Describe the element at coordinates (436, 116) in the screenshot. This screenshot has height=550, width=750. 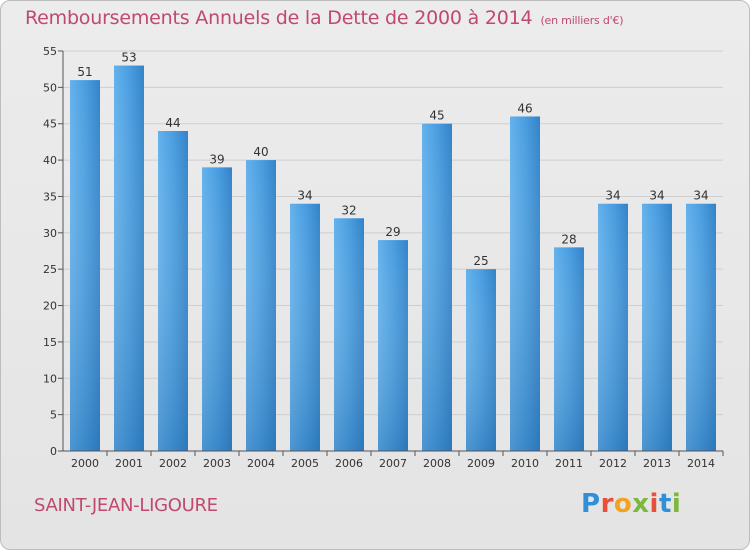
I see `value-label-2008: 45` at that location.